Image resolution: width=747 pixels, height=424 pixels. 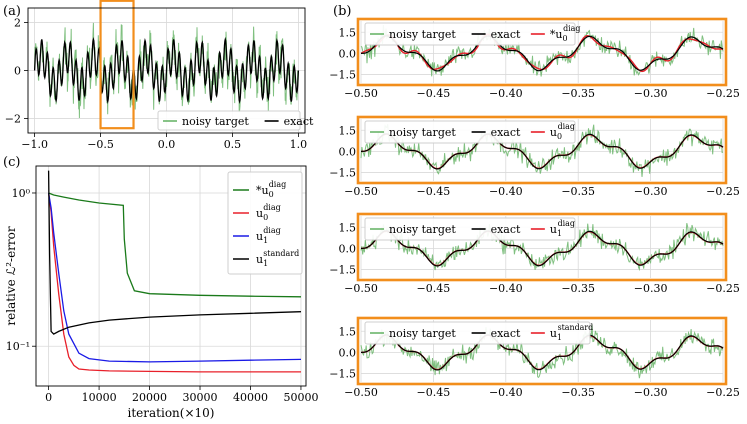 What do you see at coordinates (12, 11) in the screenshot?
I see `panel-label-a: (a)` at bounding box center [12, 11].